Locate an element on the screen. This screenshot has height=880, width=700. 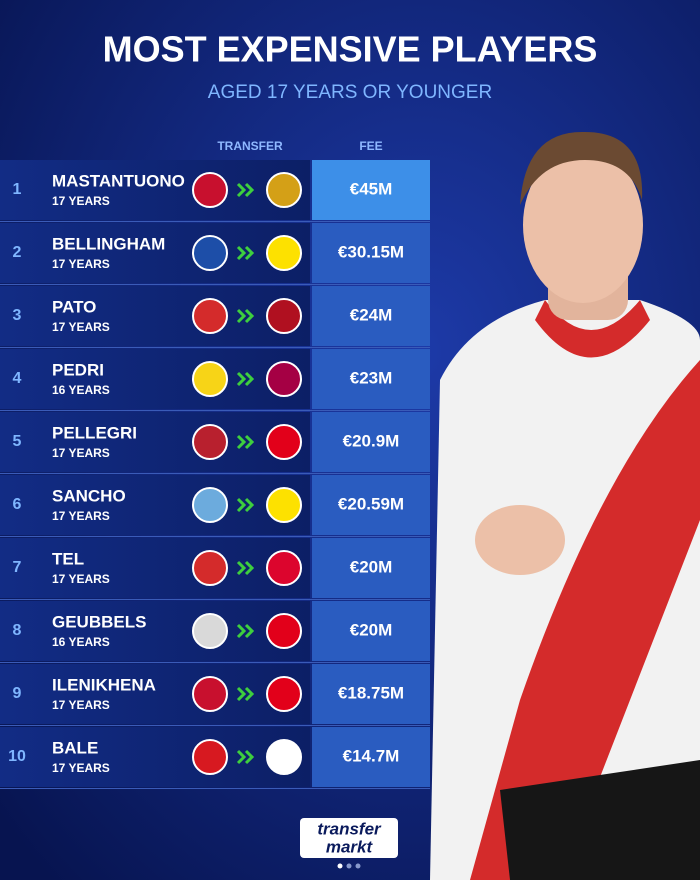
logo-text: markt is located at coordinates (350, 846).